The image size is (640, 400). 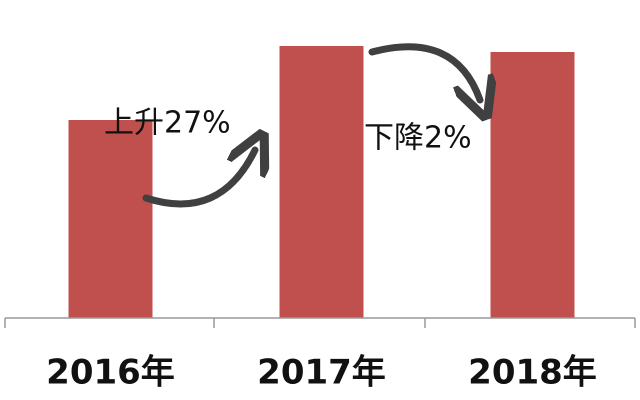 I want to click on axis-ticks, so click(x=320, y=323).